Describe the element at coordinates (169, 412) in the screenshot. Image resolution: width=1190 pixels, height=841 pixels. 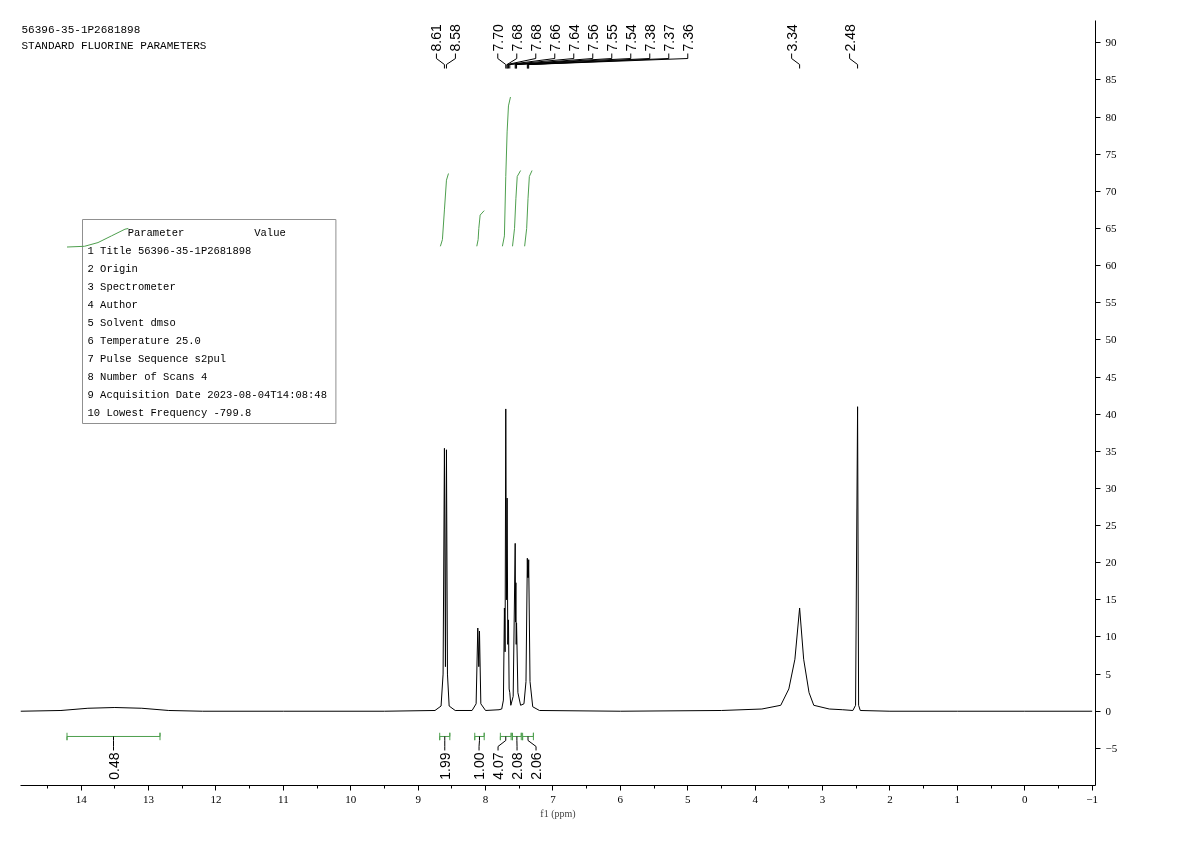
I see `annotation: 10 Lowest Frequency -799.8` at that location.